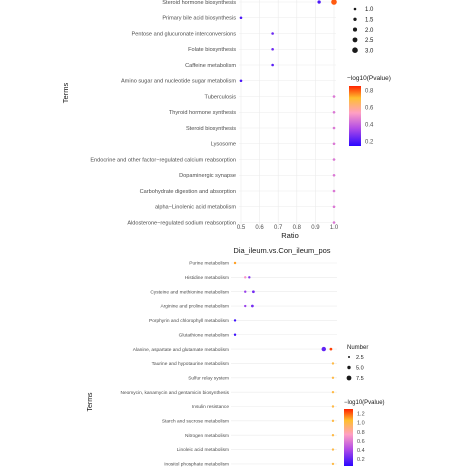 This screenshot has height=474, width=474. I want to click on chart-2-size-legend: 2.5 5.0 7.5, so click(355, 368).